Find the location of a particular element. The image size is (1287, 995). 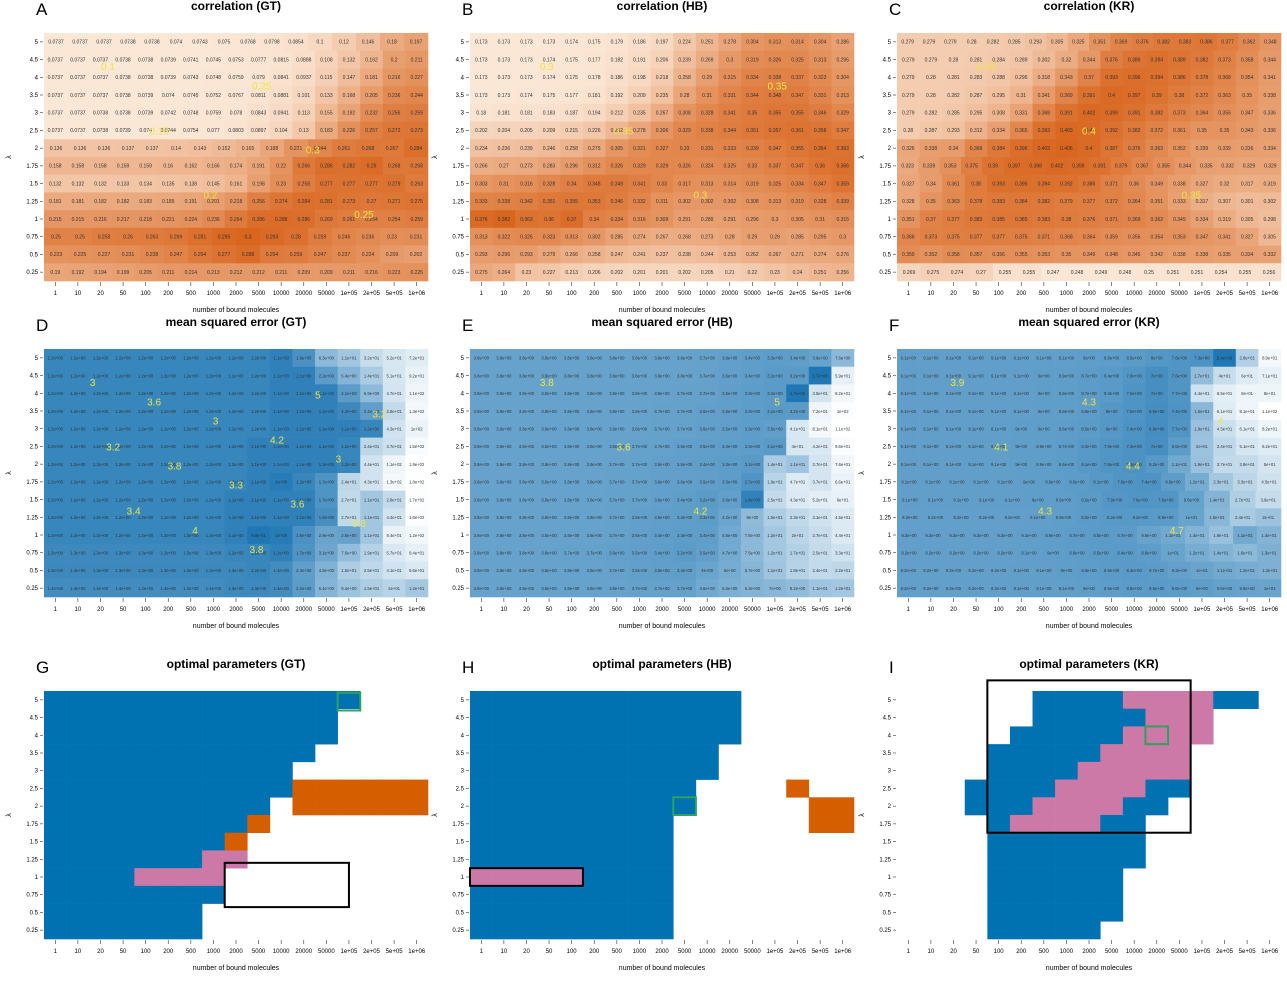

cell-value-label: 0.177 is located at coordinates (594, 60).